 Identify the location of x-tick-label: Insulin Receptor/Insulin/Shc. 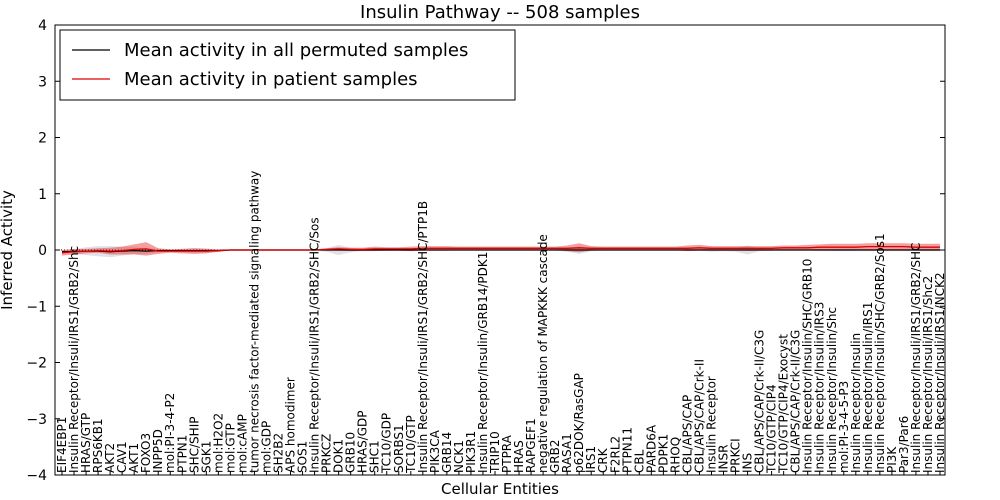
(832, 390).